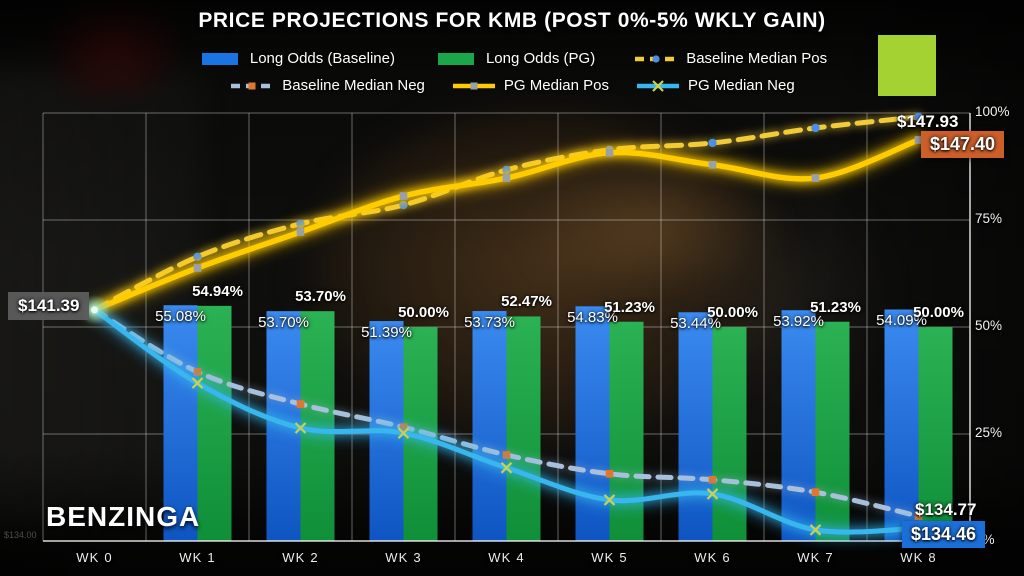  What do you see at coordinates (386, 333) in the screenshot?
I see `bar-label-baseline-wk3: 51.39%` at bounding box center [386, 333].